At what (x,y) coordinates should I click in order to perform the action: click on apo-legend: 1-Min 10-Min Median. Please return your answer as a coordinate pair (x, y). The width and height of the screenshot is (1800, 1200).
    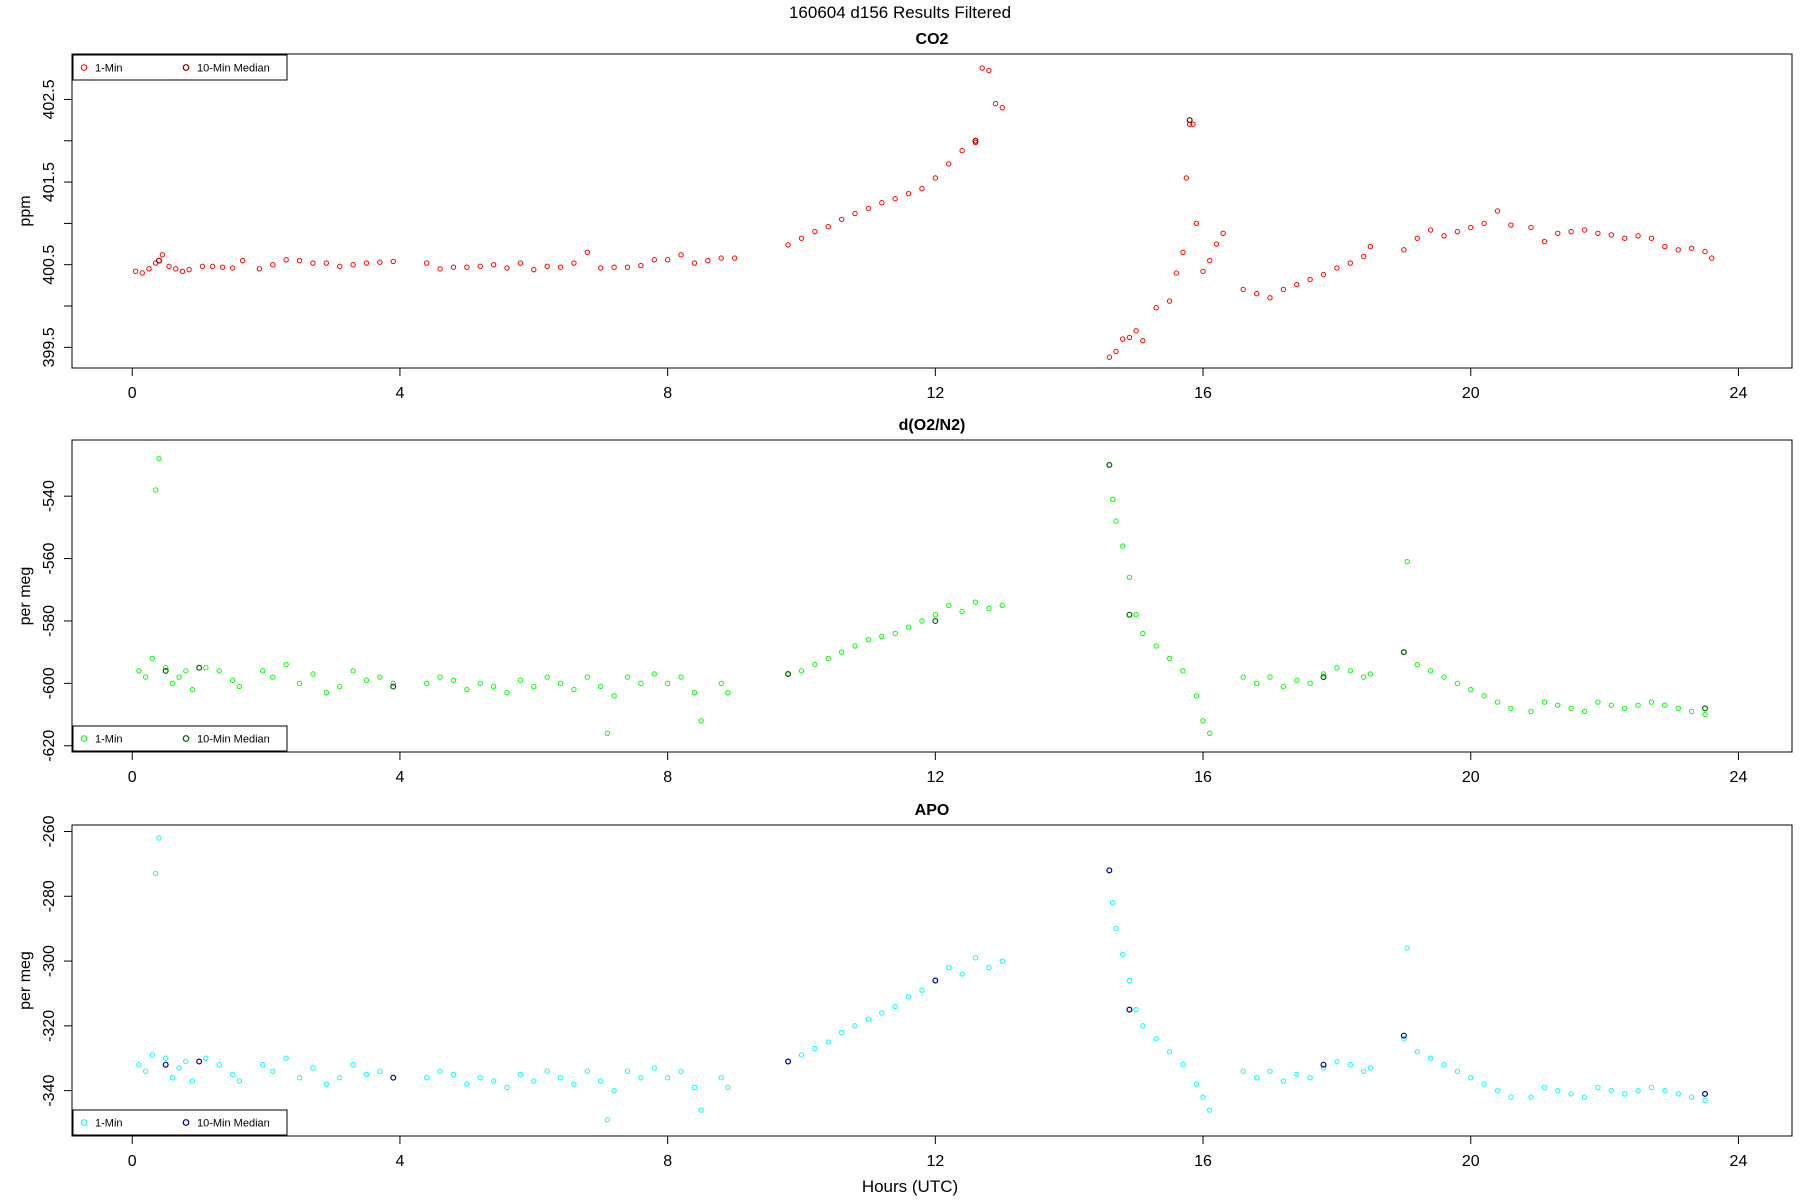
    Looking at the image, I should click on (180, 1122).